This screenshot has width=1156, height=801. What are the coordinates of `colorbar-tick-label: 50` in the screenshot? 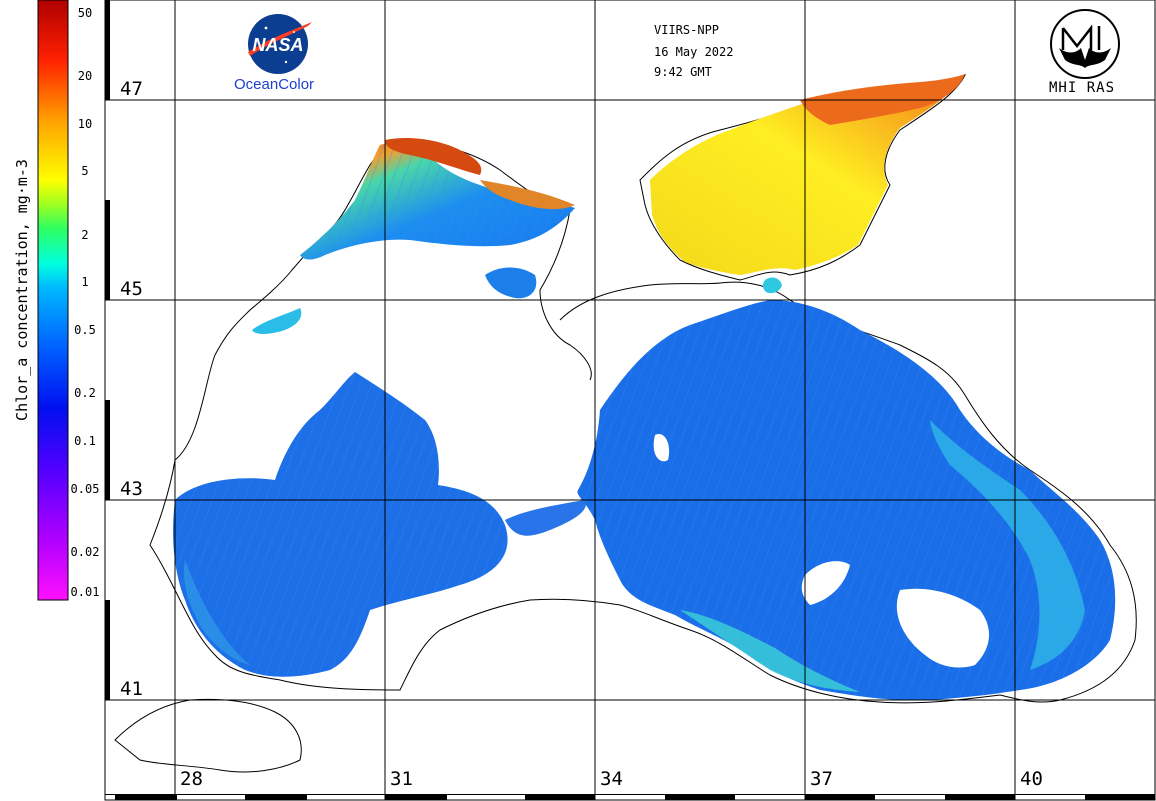 It's located at (85, 12).